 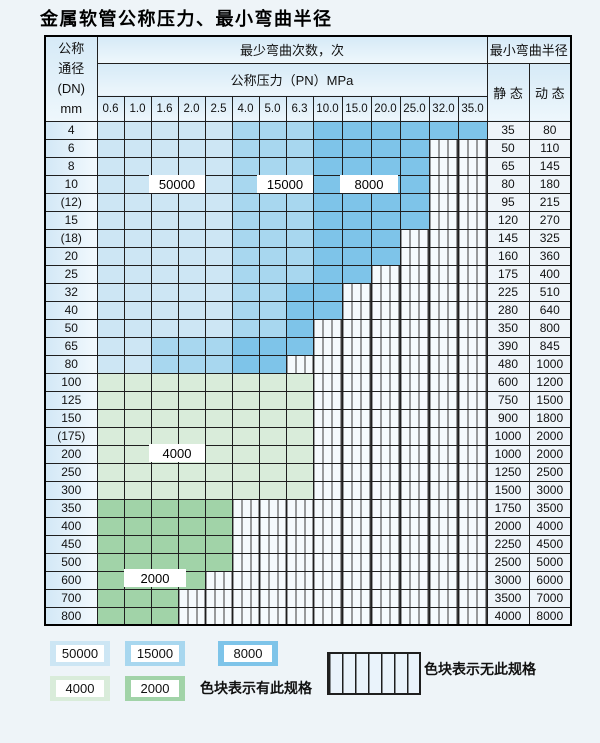 What do you see at coordinates (71, 328) in the screenshot?
I see `dn-cell: 50` at bounding box center [71, 328].